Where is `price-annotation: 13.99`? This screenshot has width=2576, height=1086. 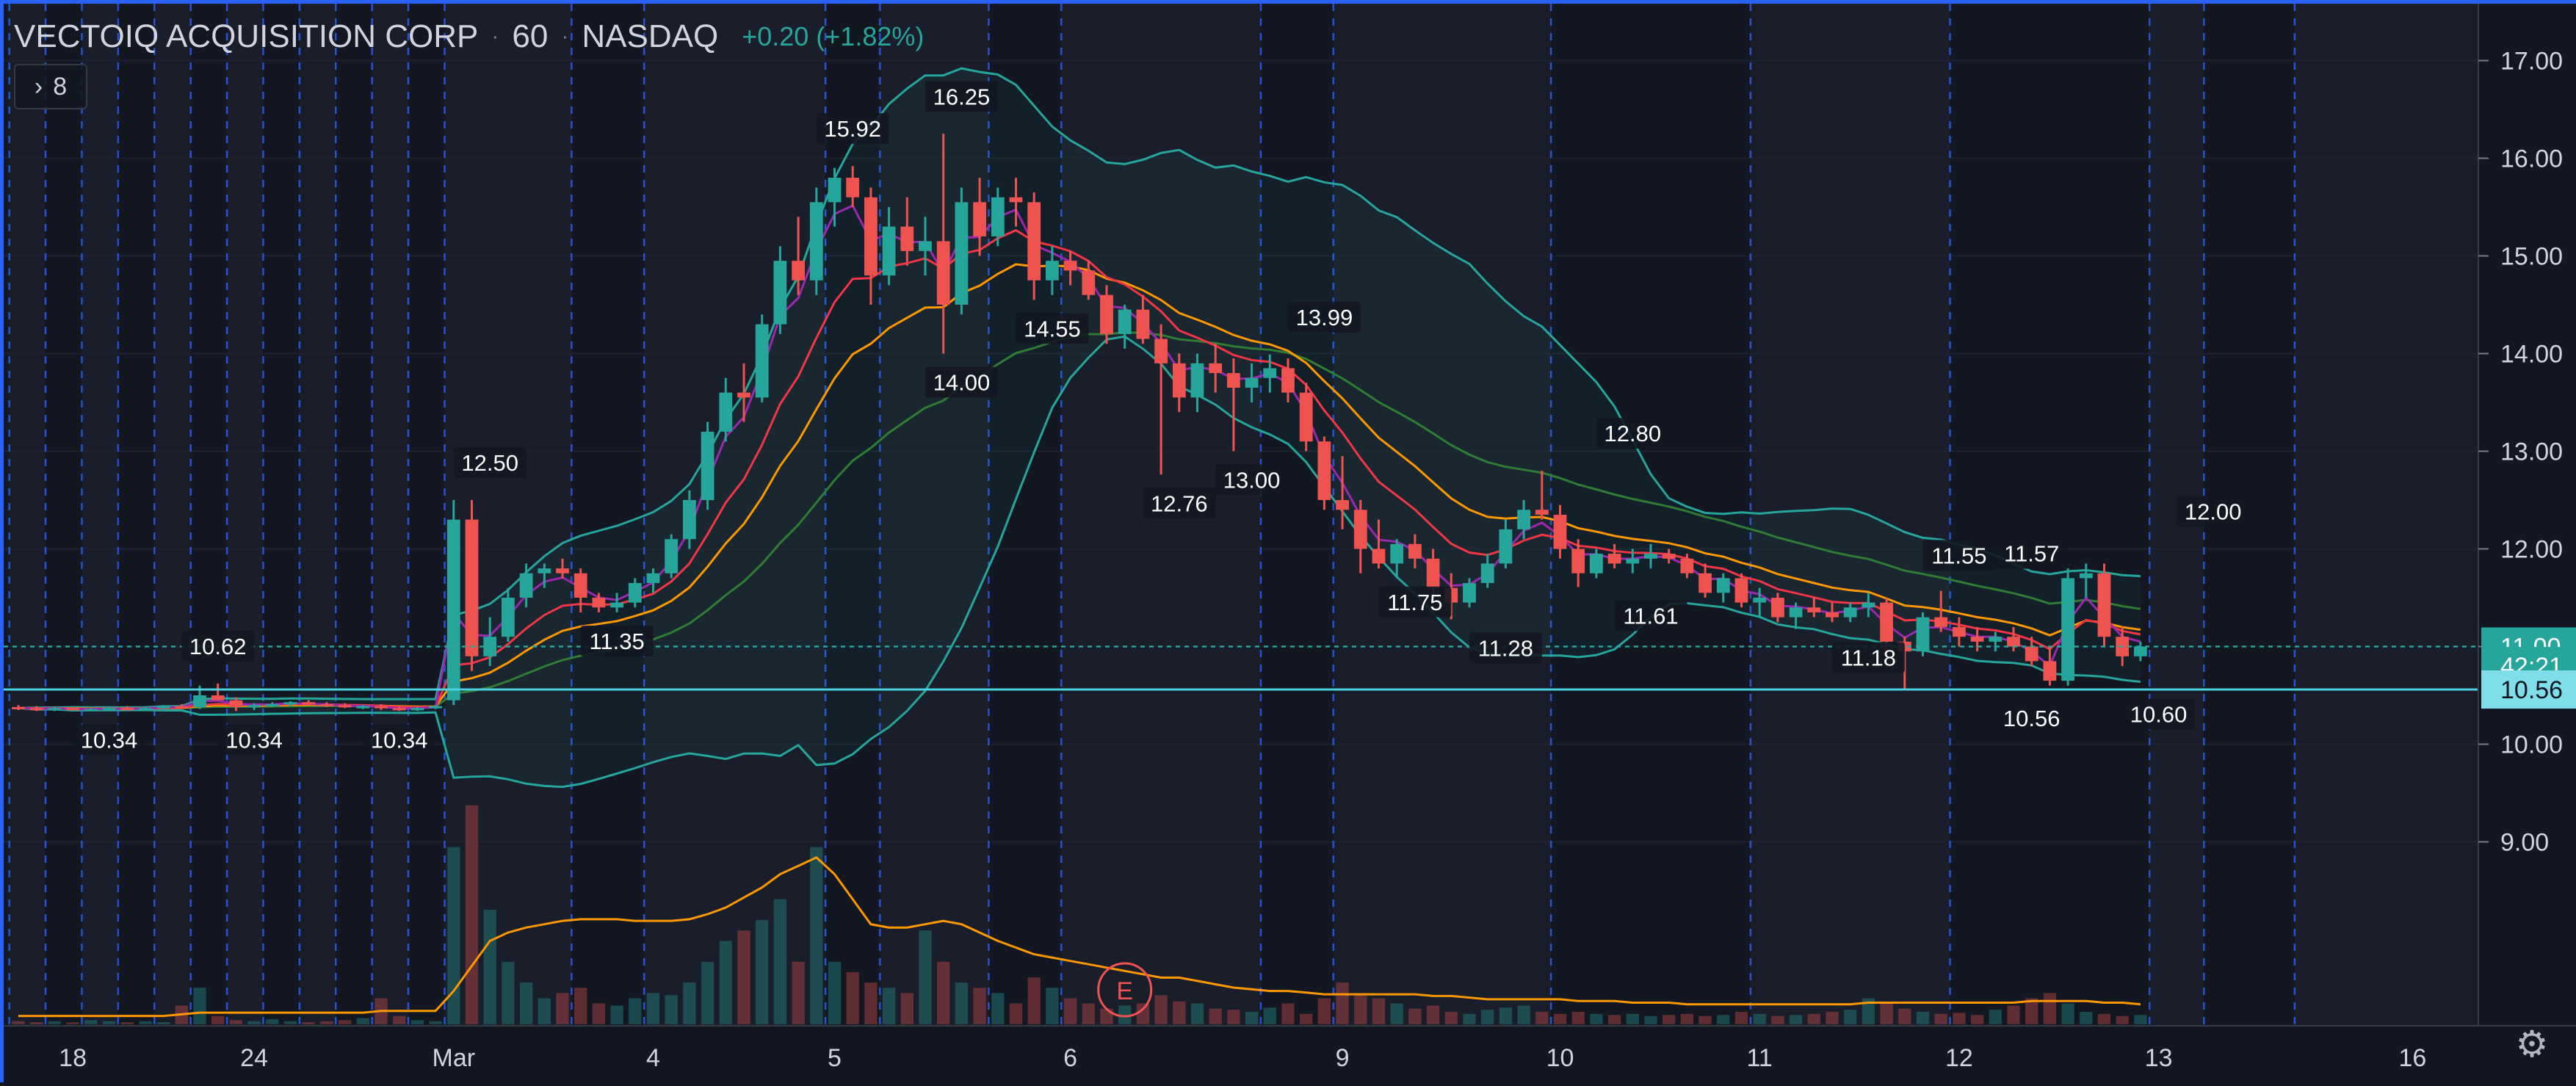
price-annotation: 13.99 is located at coordinates (1324, 317).